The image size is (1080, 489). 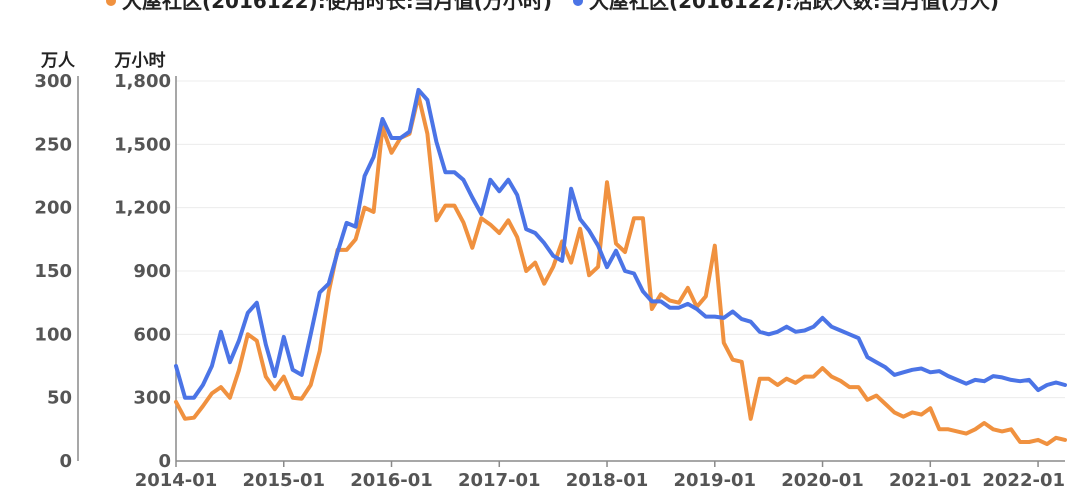 What do you see at coordinates (152, 271) in the screenshot?
I see `y-inner-tick-label: 900` at bounding box center [152, 271].